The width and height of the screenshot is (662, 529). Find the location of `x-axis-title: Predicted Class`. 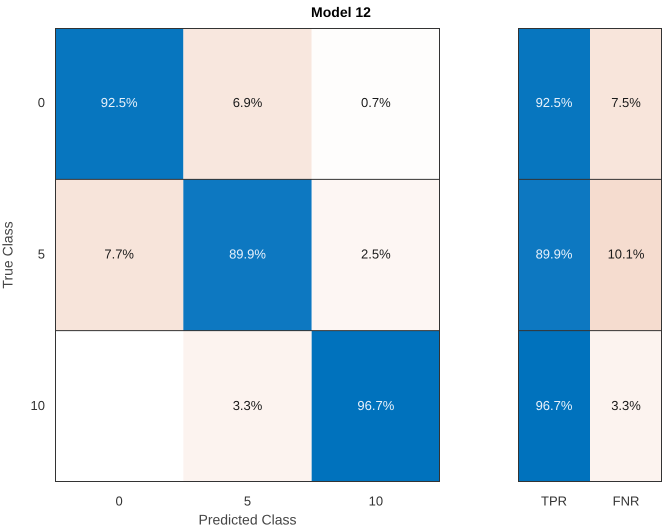

x-axis-title: Predicted Class is located at coordinates (247, 519).